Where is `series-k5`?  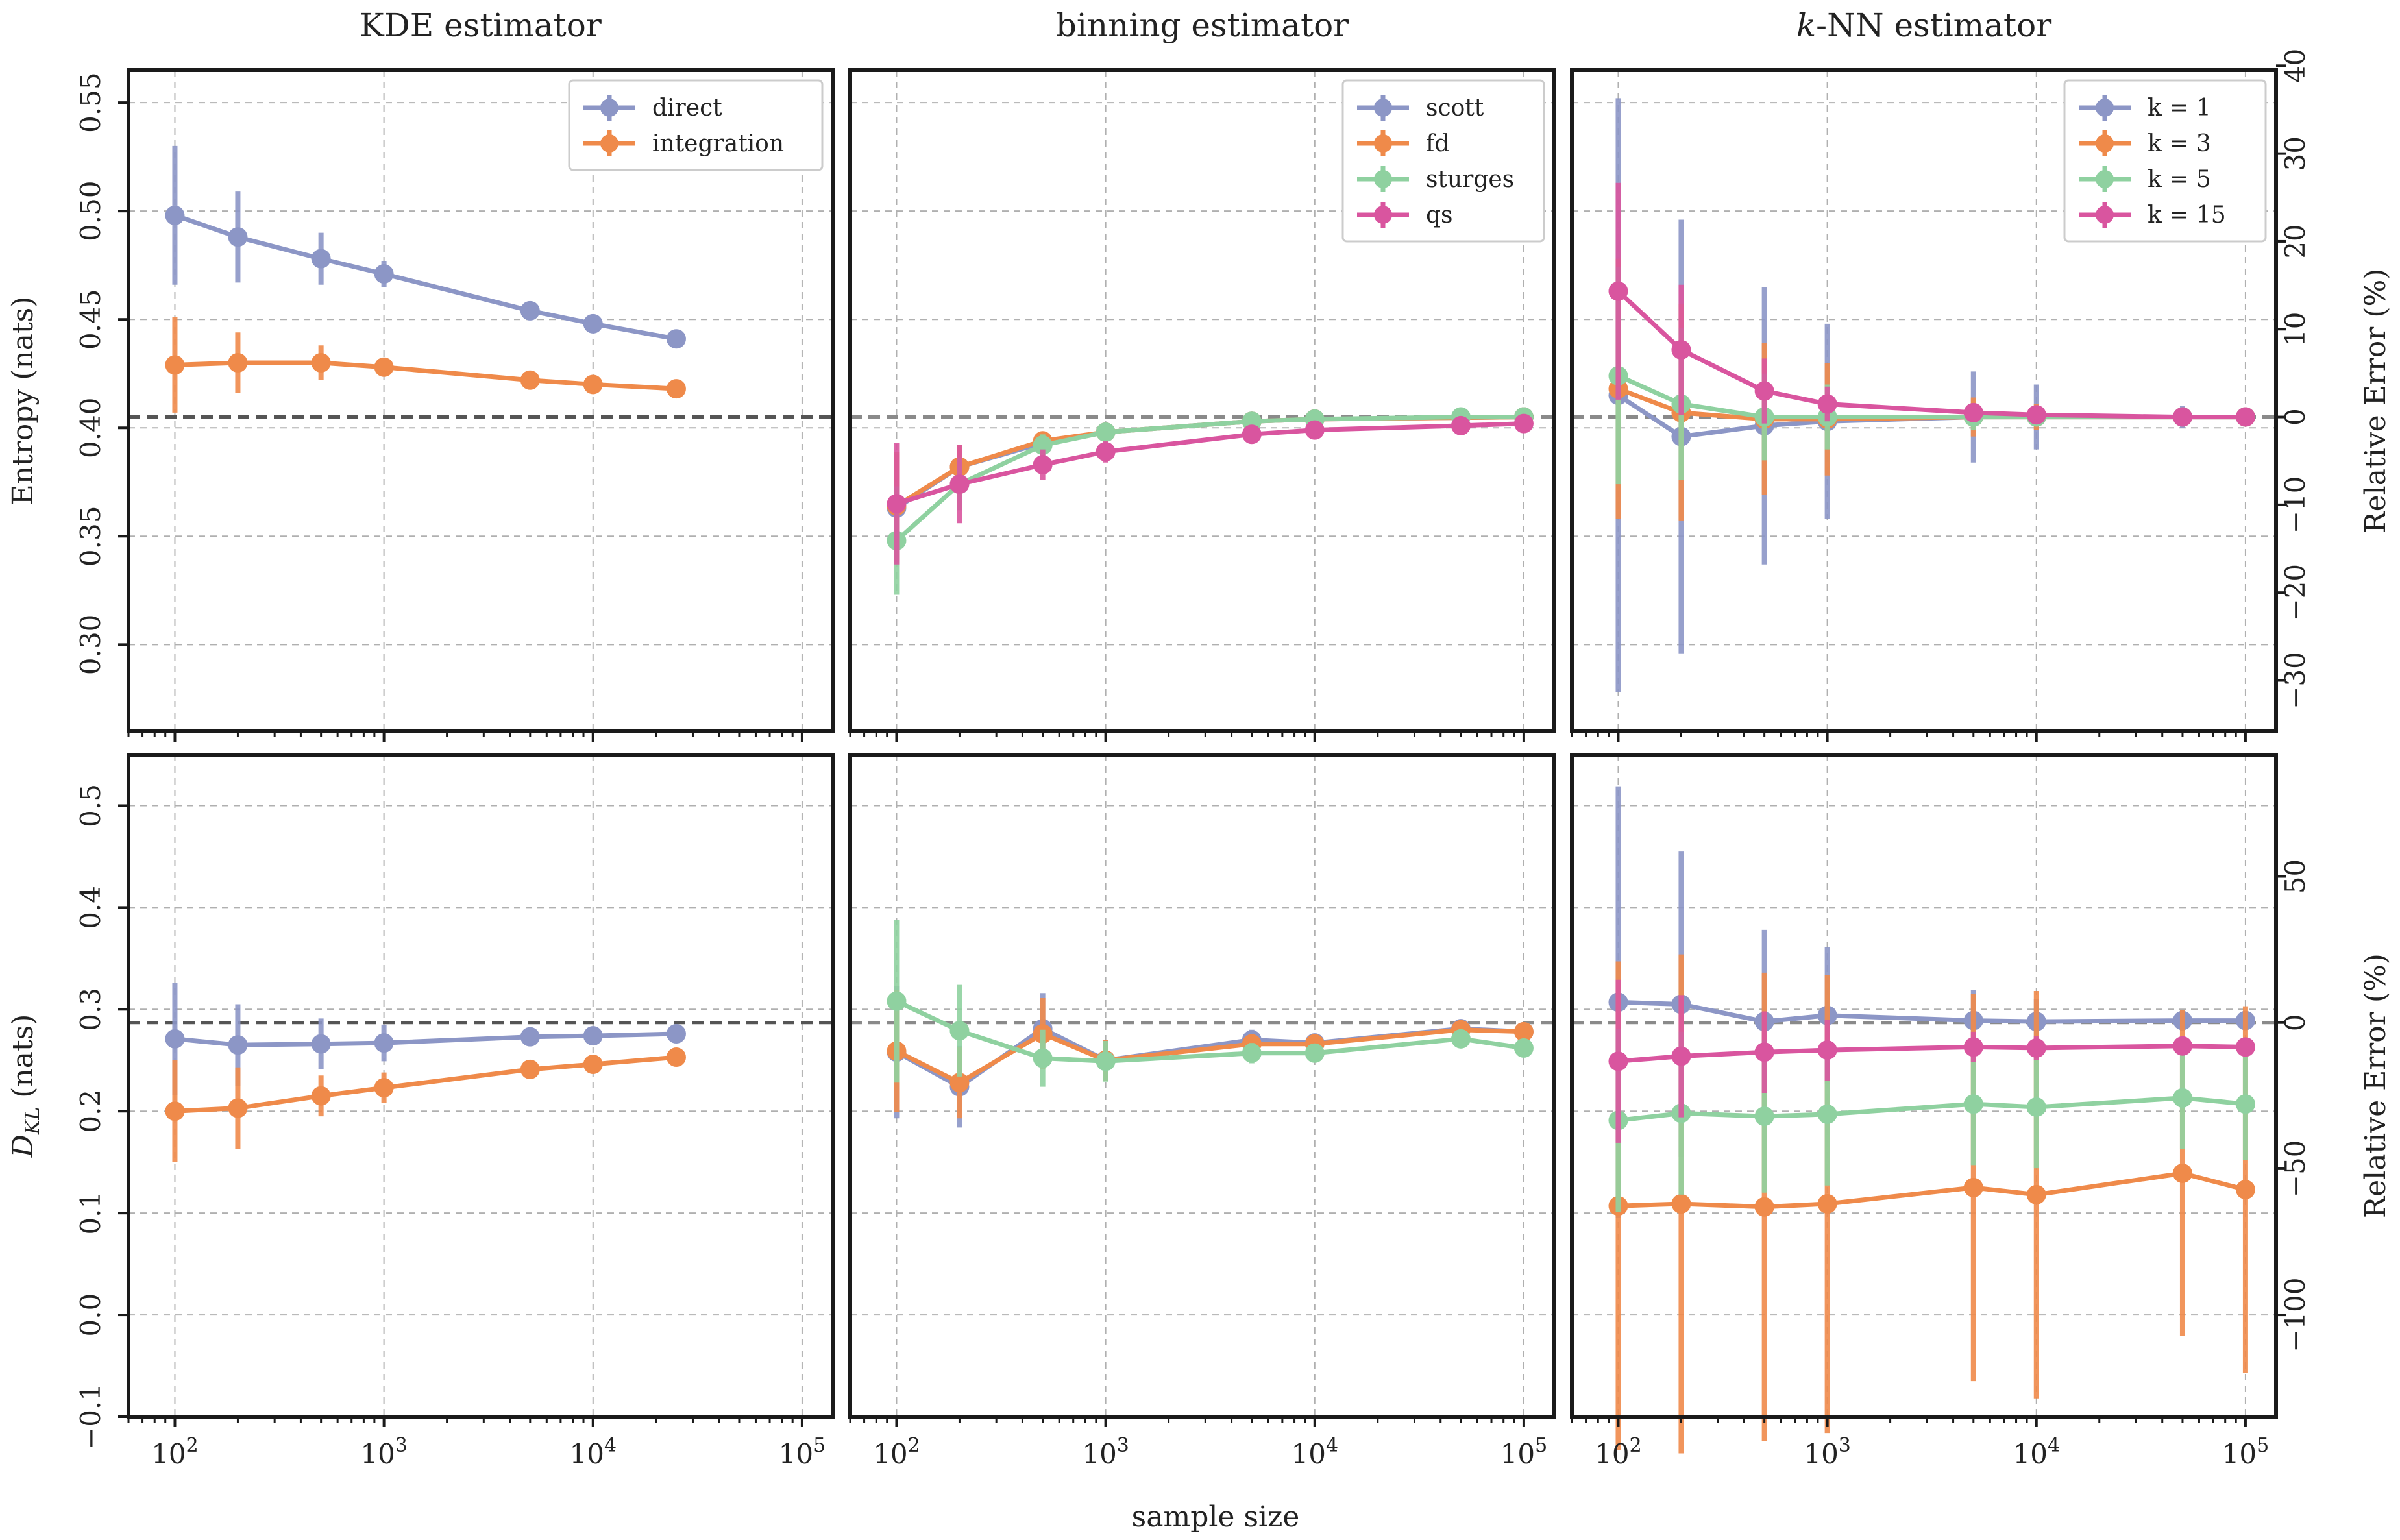 series-k5 is located at coordinates (1931, 376).